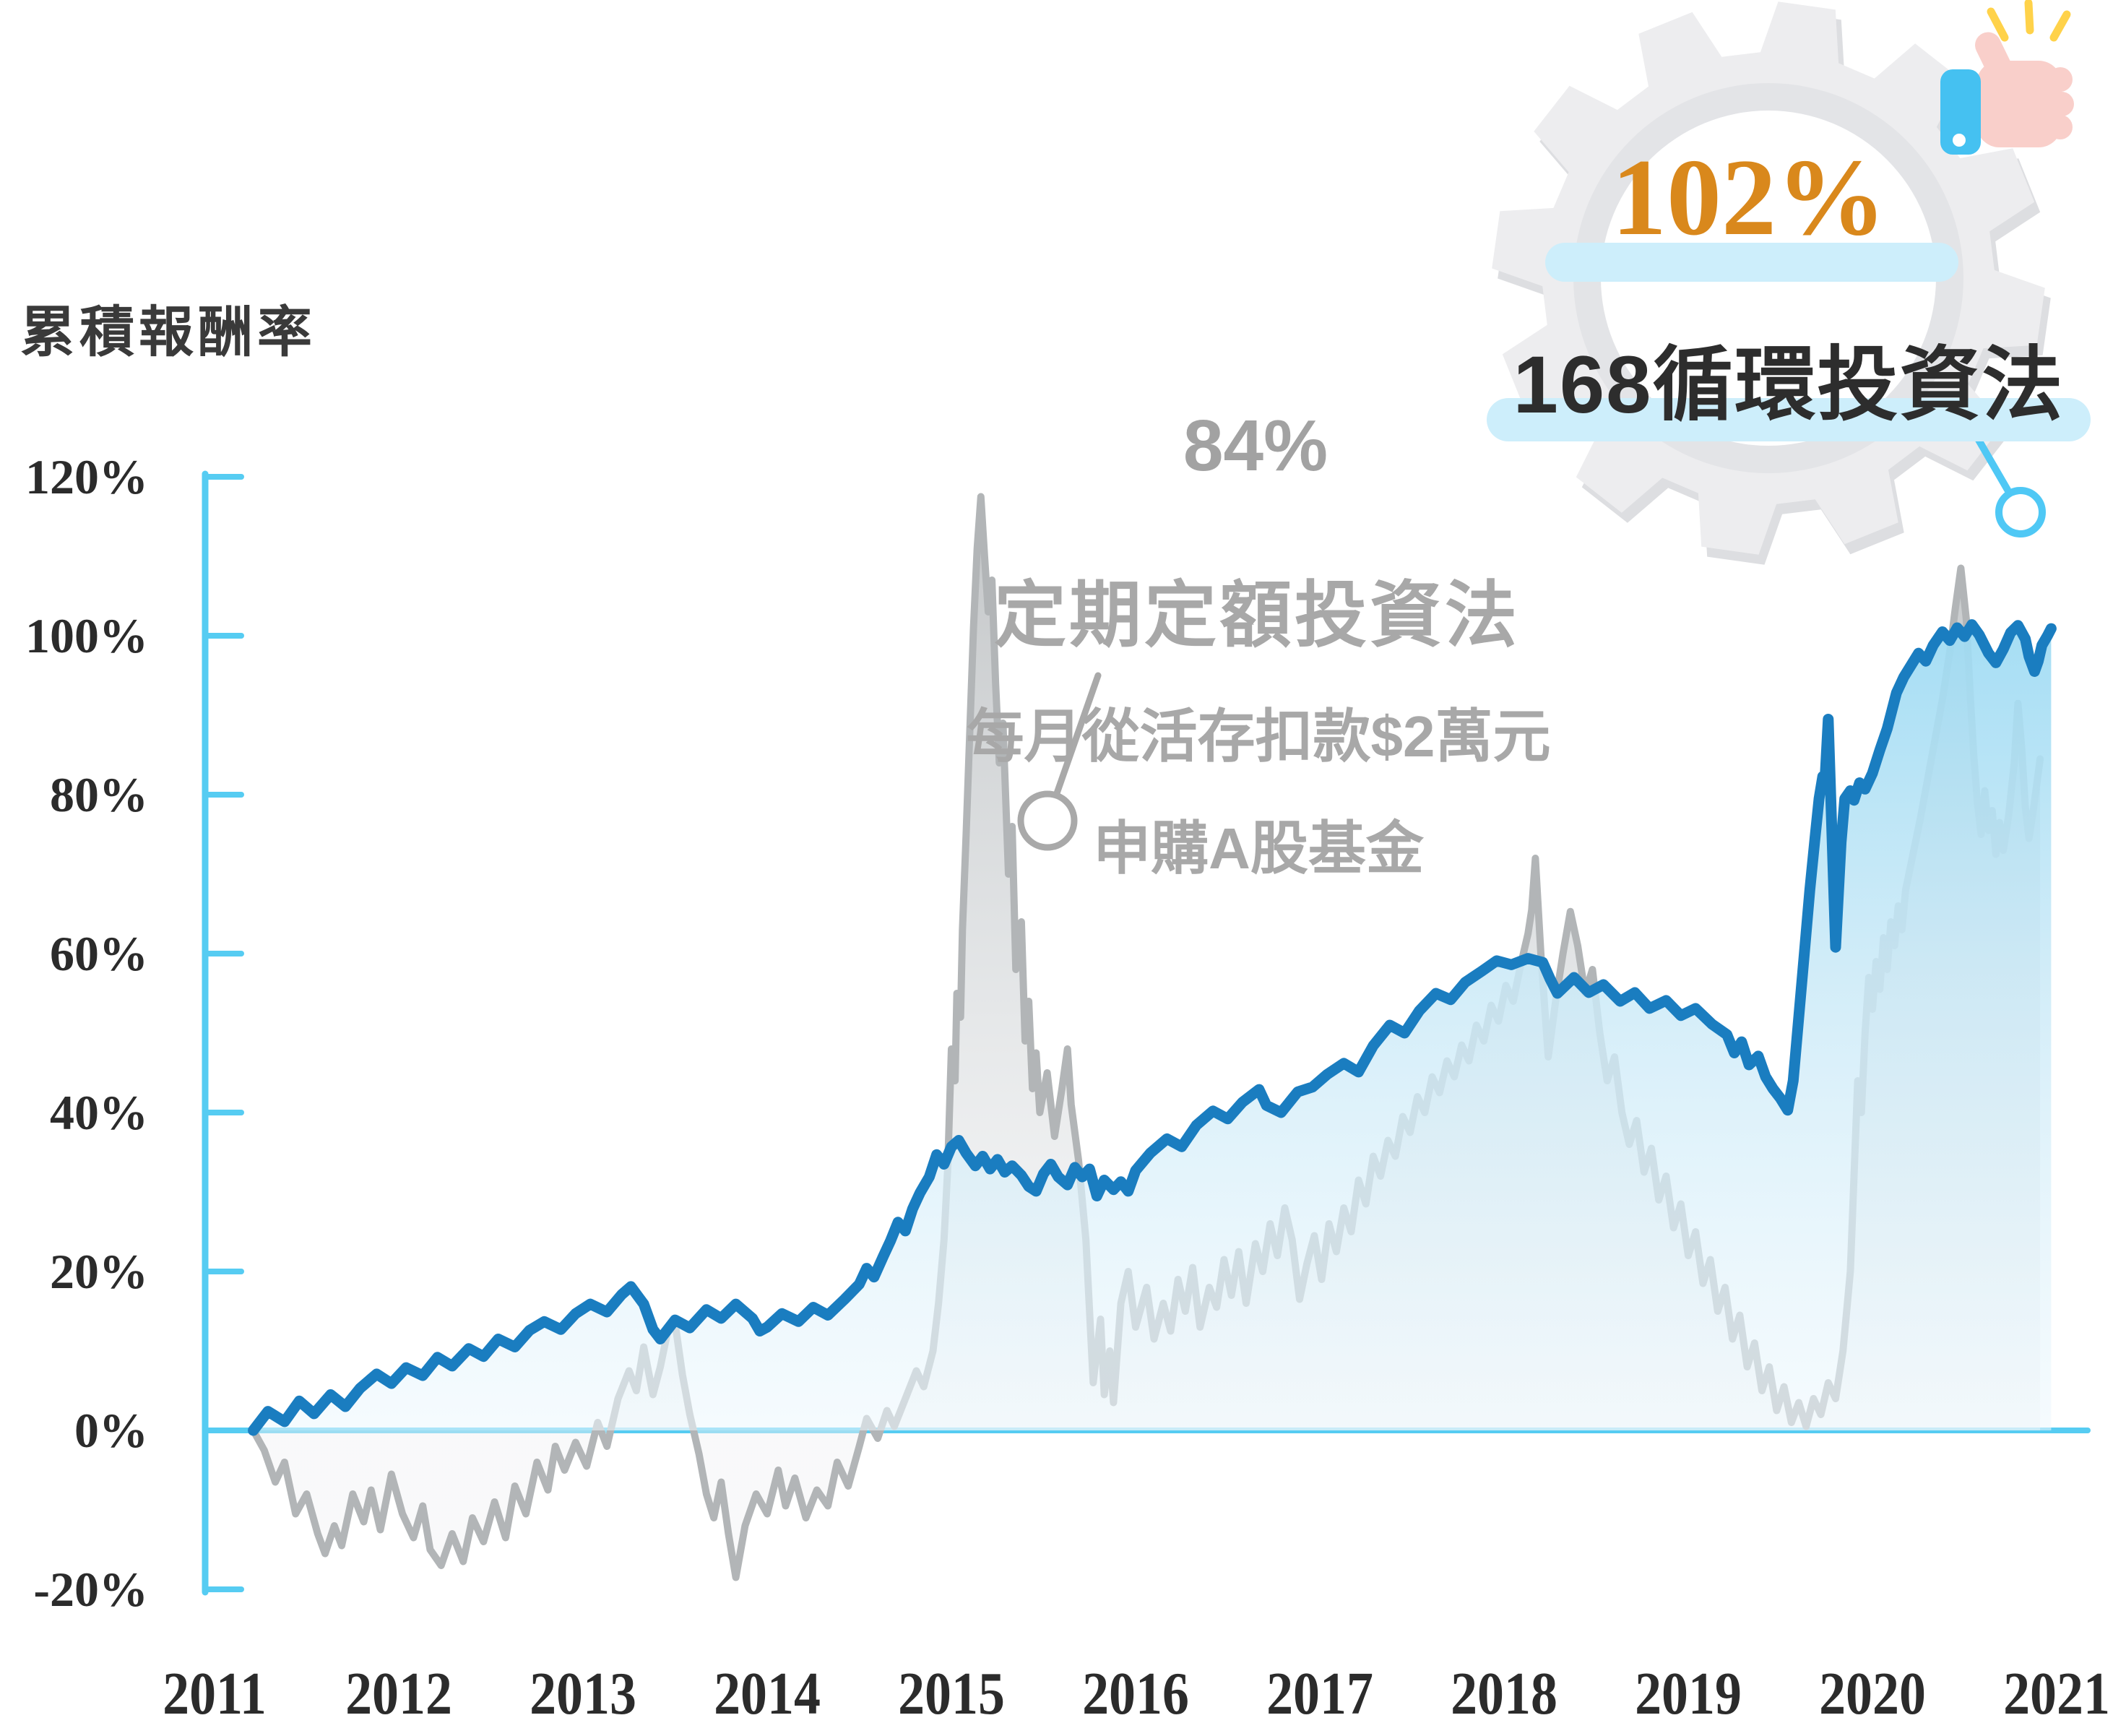 The image size is (2113, 1736). Describe the element at coordinates (767, 1693) in the screenshot. I see `x-tick-label-2014: 2014` at that location.